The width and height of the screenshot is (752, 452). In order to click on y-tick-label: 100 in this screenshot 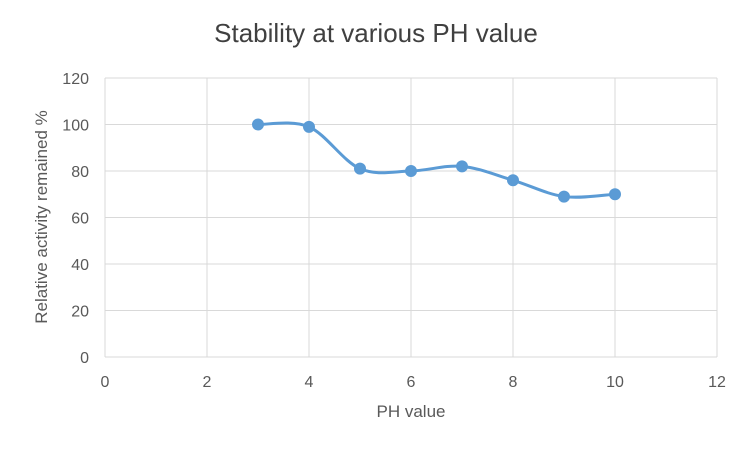, I will do `click(75, 126)`.